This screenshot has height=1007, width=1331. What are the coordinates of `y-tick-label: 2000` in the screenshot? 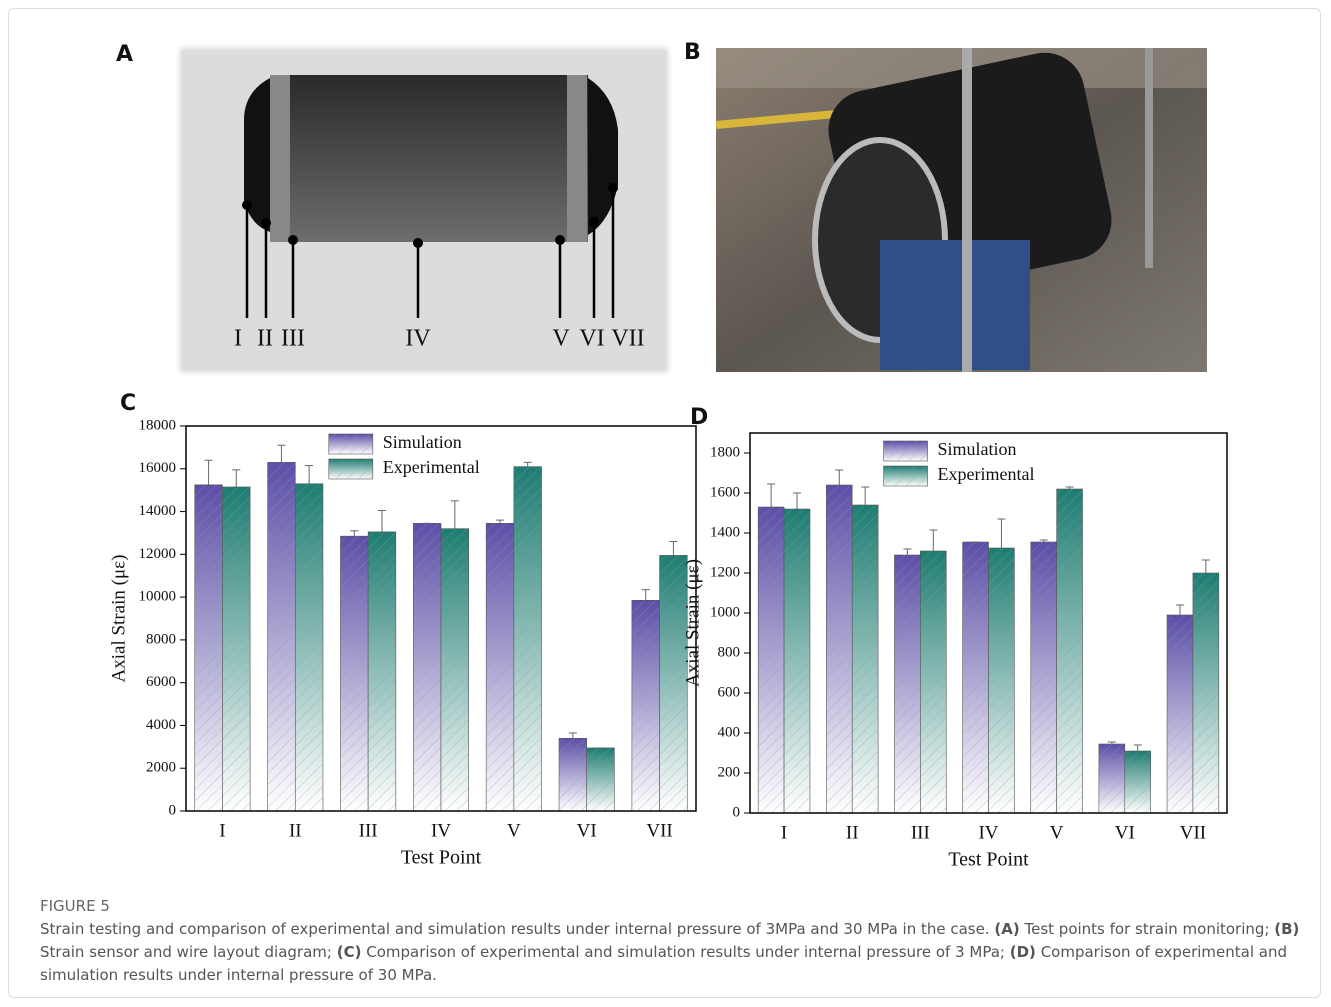 It's located at (161, 768).